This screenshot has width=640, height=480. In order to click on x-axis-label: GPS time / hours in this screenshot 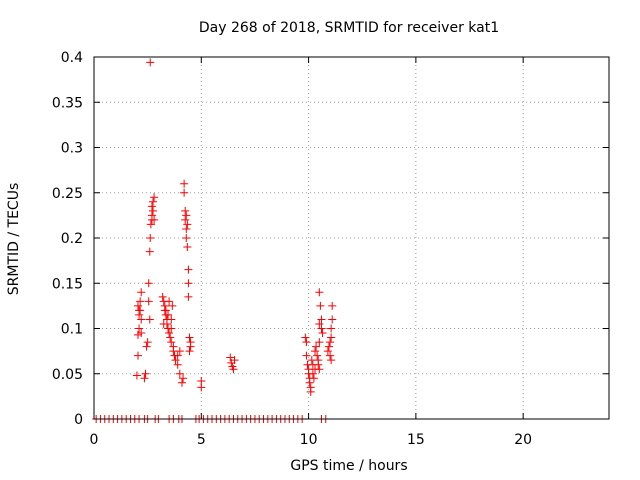, I will do `click(348, 466)`.